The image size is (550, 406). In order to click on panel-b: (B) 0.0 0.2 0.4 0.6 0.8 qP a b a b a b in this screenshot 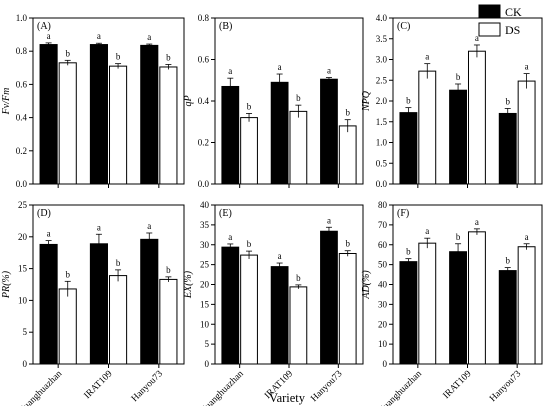, I will do `click(273, 101)`.